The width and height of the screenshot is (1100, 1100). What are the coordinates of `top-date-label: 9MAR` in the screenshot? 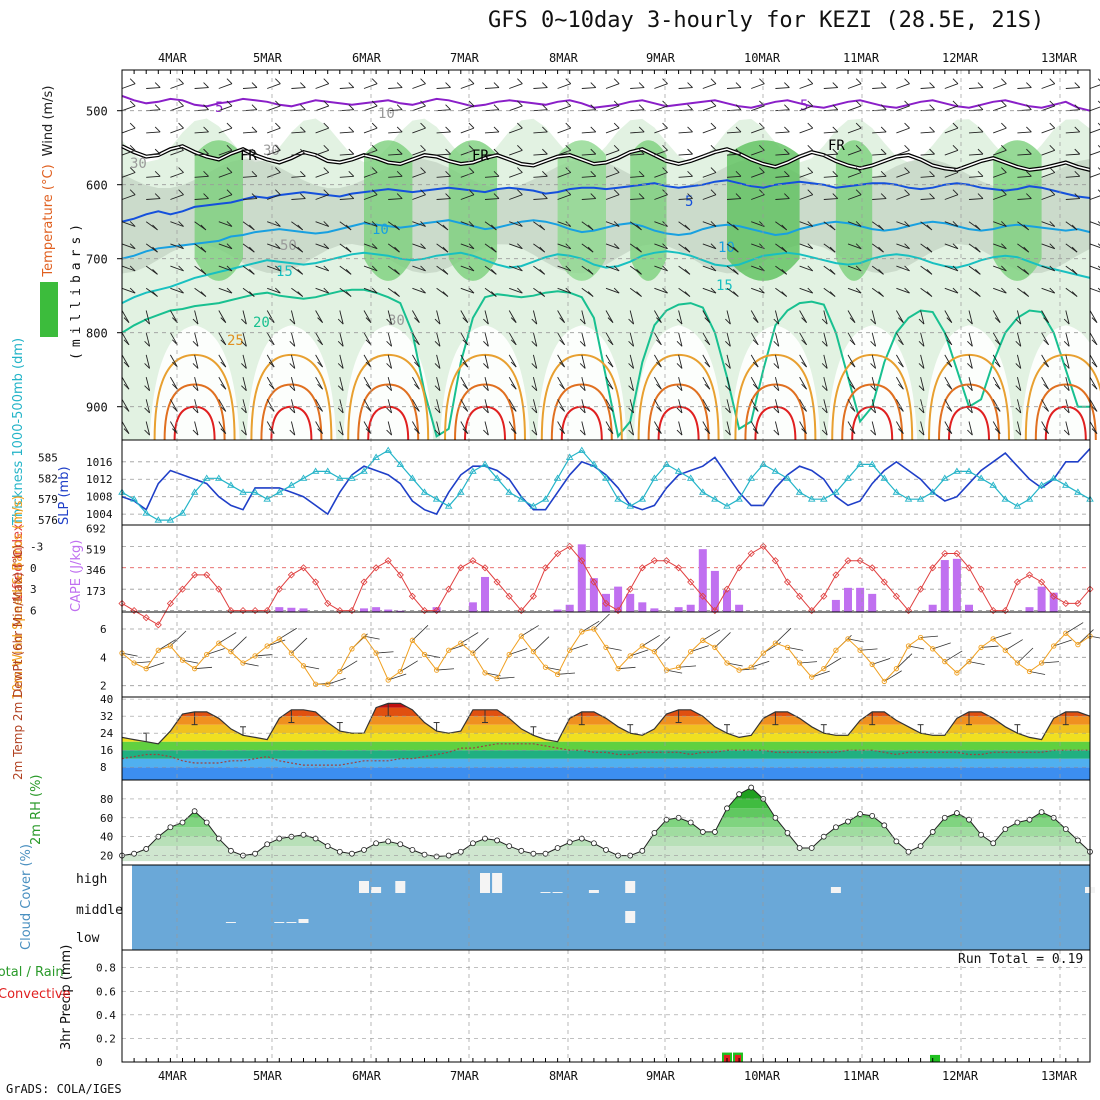 It's located at (661, 58).